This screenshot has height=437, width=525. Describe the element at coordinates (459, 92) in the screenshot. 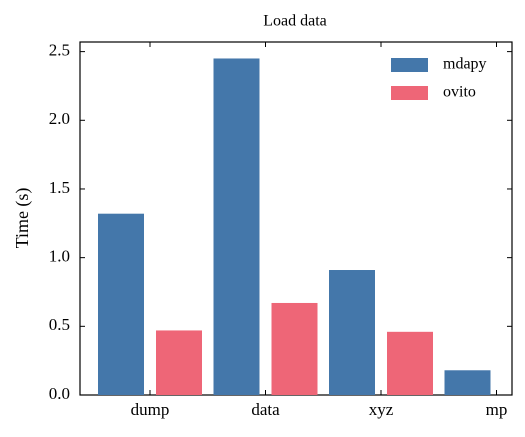

I see `legend-label: ovito` at that location.